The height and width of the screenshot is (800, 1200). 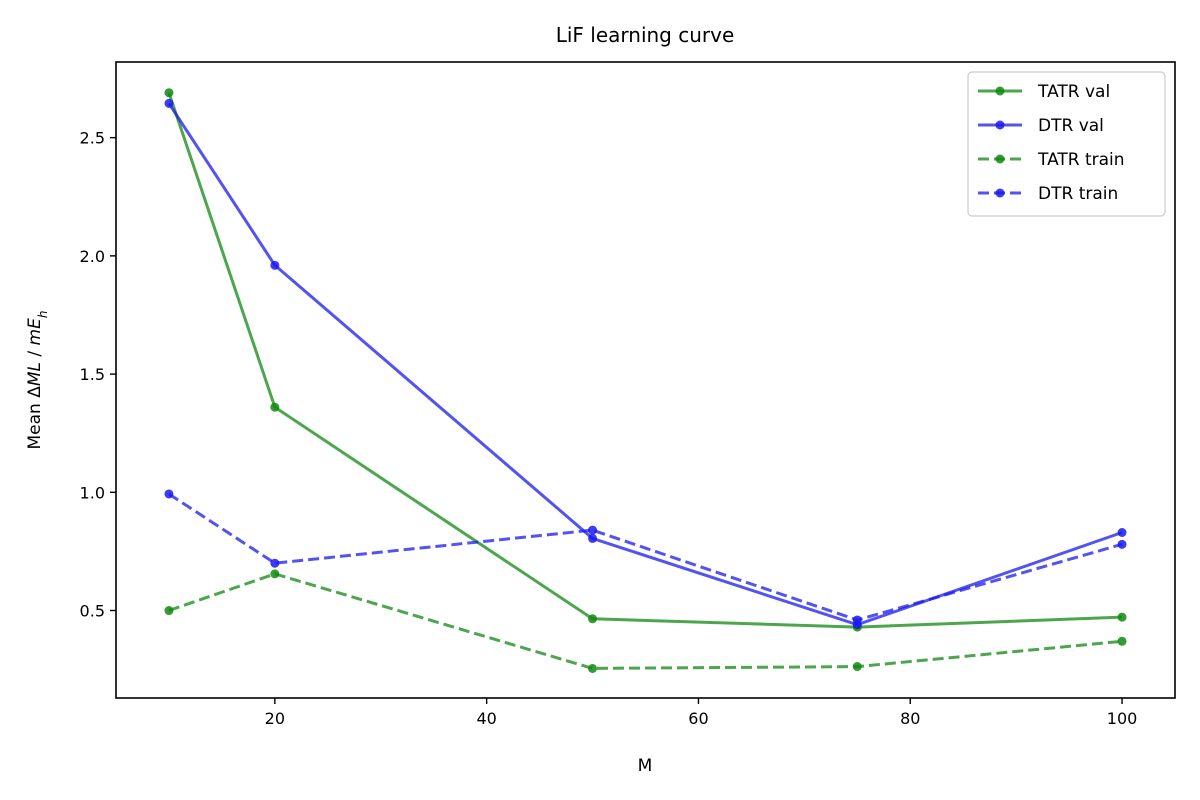 What do you see at coordinates (645, 557) in the screenshot?
I see `series-line-dtr-train` at bounding box center [645, 557].